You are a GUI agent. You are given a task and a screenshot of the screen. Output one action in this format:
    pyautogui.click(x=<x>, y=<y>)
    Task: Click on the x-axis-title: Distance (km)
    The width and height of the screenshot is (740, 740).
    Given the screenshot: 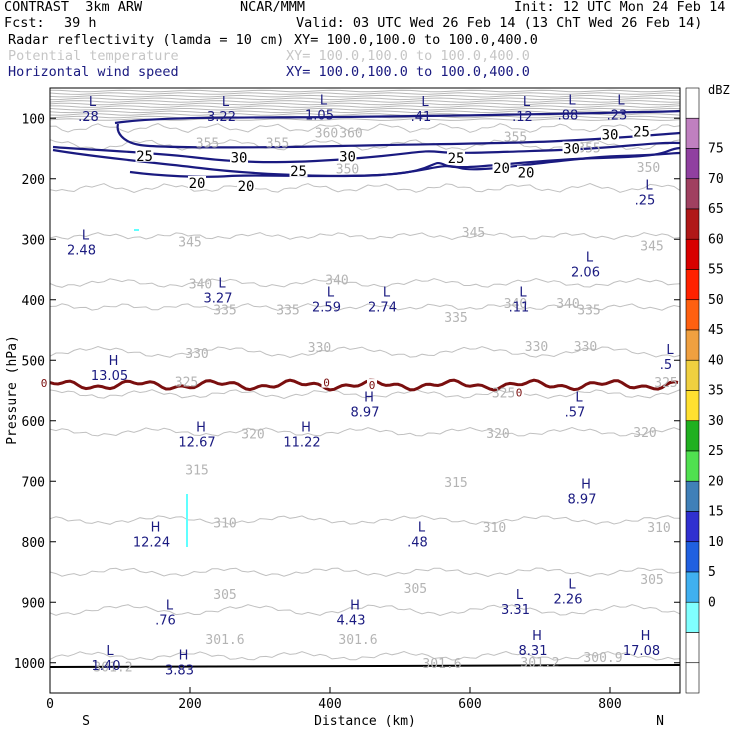 What is the action you would take?
    pyautogui.click(x=365, y=721)
    